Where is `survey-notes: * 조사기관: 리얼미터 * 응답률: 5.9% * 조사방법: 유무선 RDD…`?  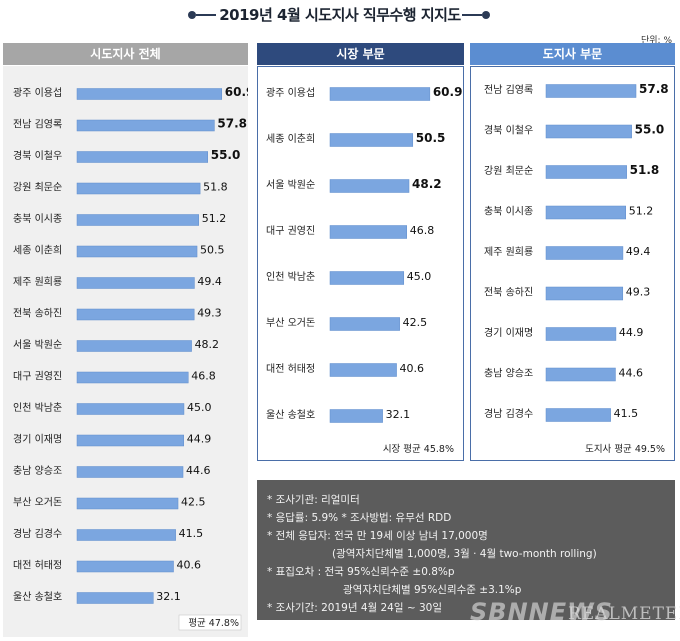
survey-notes: * 조사기관: 리얼미터 * 응답률: 5.9% * 조사방법: 유무선 RDD… is located at coordinates (466, 550).